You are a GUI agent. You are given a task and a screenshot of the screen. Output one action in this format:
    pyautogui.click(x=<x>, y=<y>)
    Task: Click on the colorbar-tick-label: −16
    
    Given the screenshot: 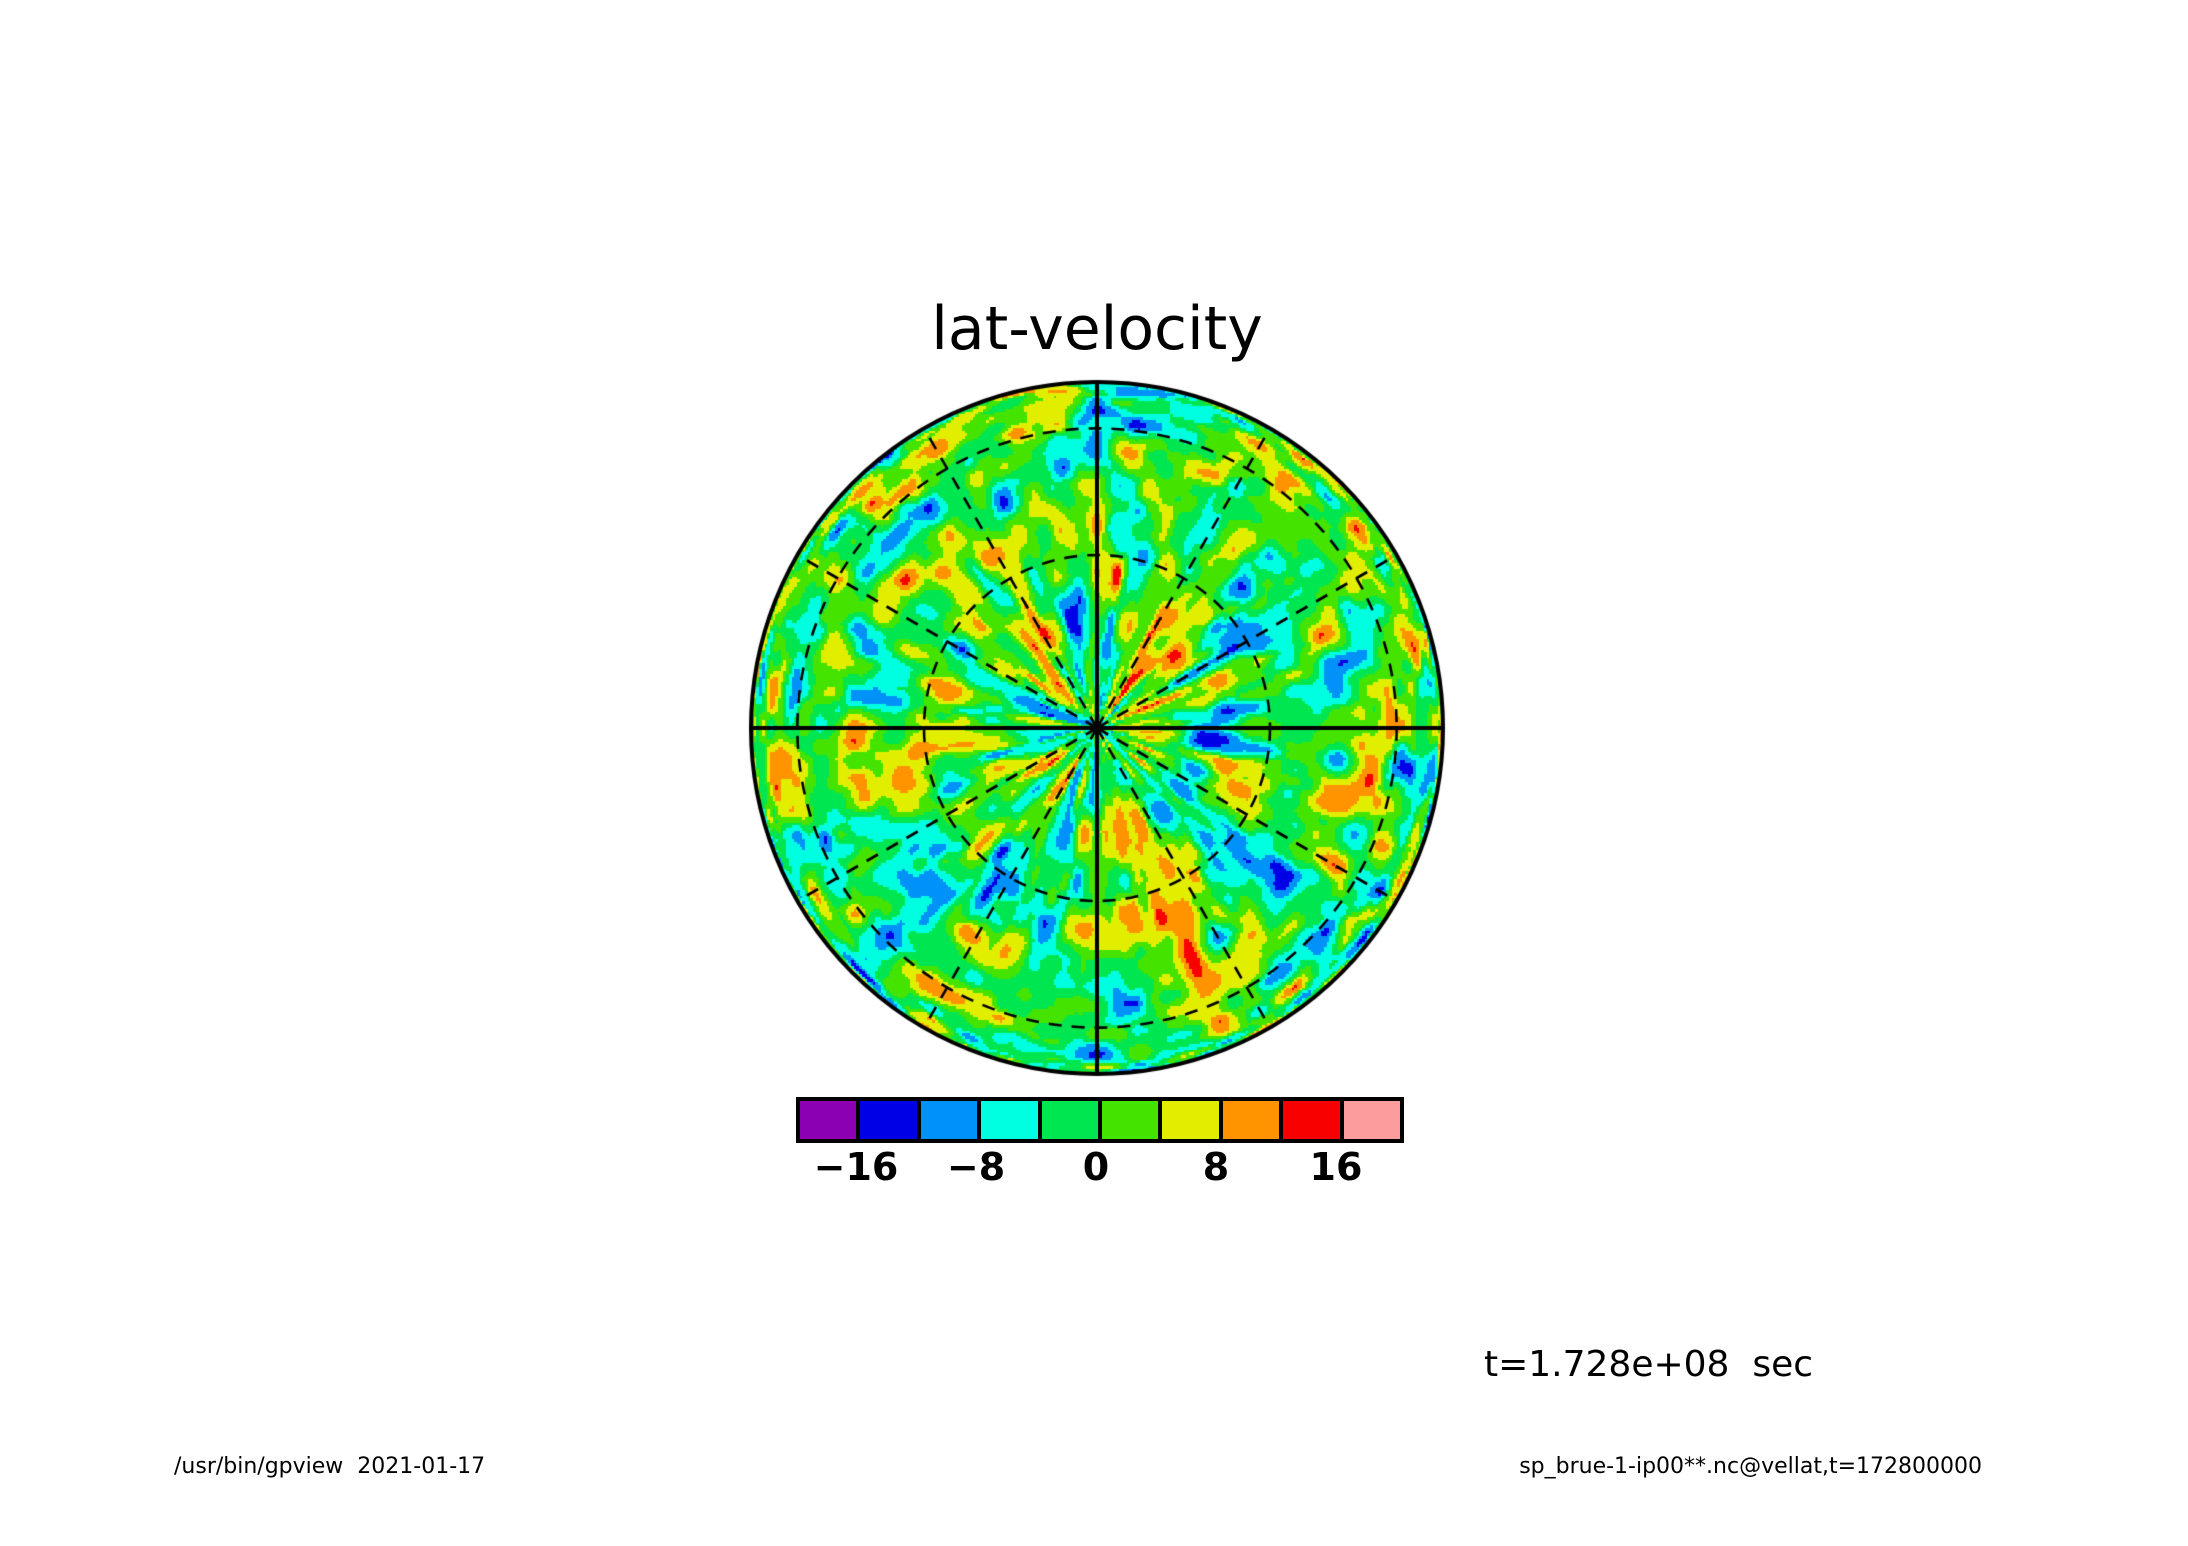 What is the action you would take?
    pyautogui.click(x=856, y=1167)
    